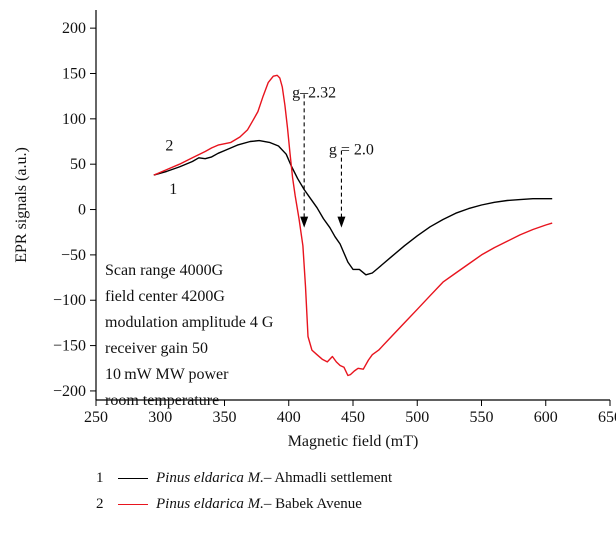 The image size is (616, 548). What do you see at coordinates (189, 322) in the screenshot?
I see `info-line-3: modulation amplitude 4 G` at bounding box center [189, 322].